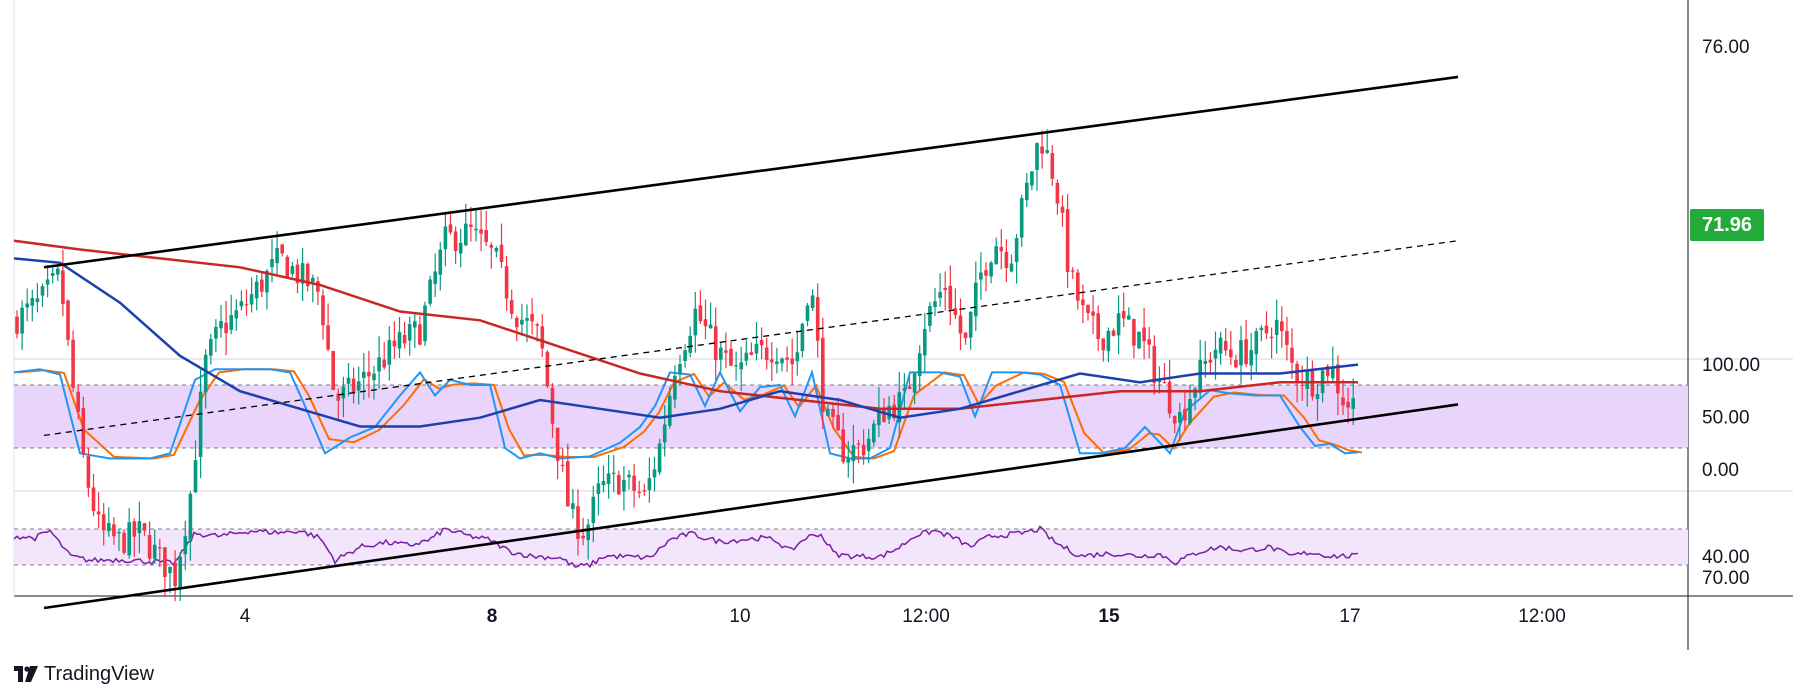  I want to click on time-tick-label: 15, so click(1109, 616).